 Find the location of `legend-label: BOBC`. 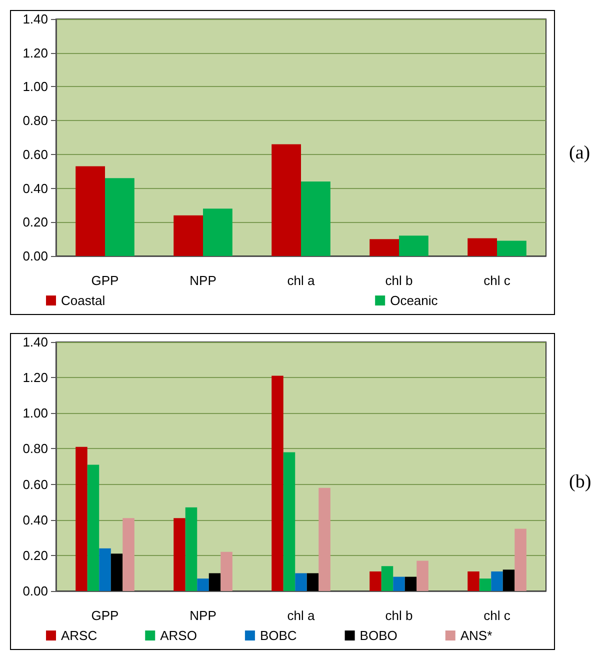

legend-label: BOBC is located at coordinates (278, 635).